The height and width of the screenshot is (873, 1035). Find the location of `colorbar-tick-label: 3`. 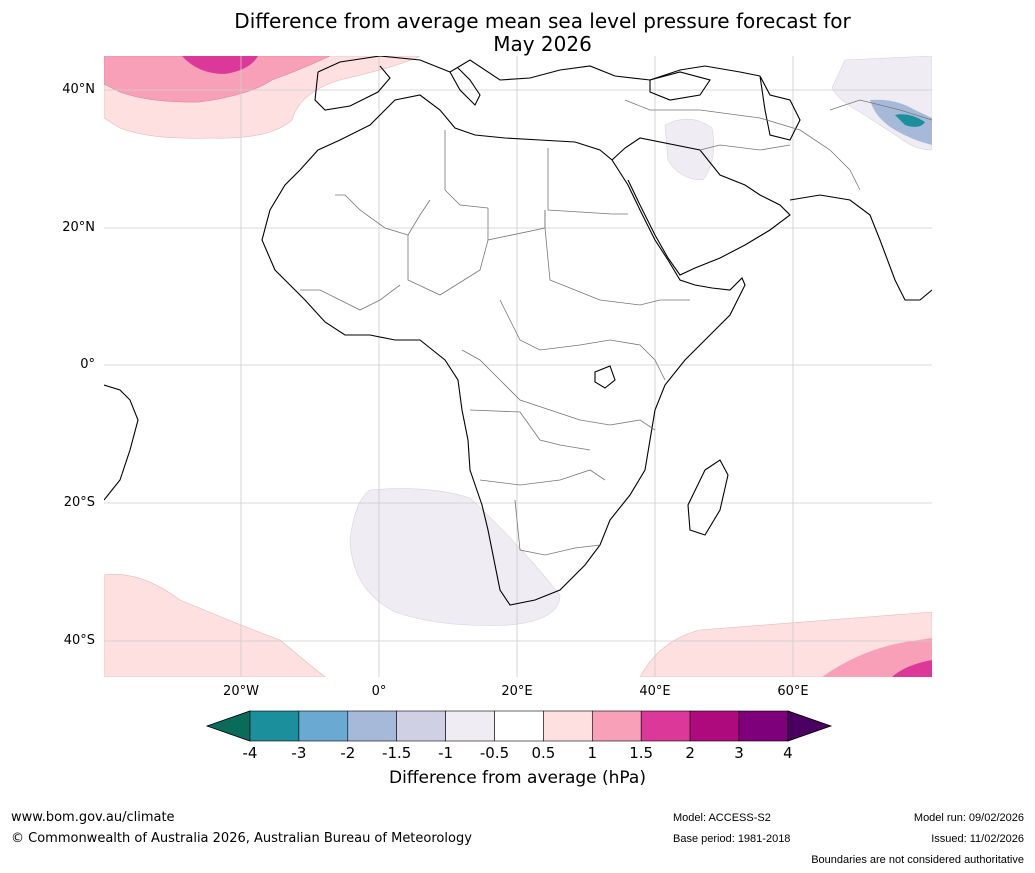

colorbar-tick-label: 3 is located at coordinates (739, 753).